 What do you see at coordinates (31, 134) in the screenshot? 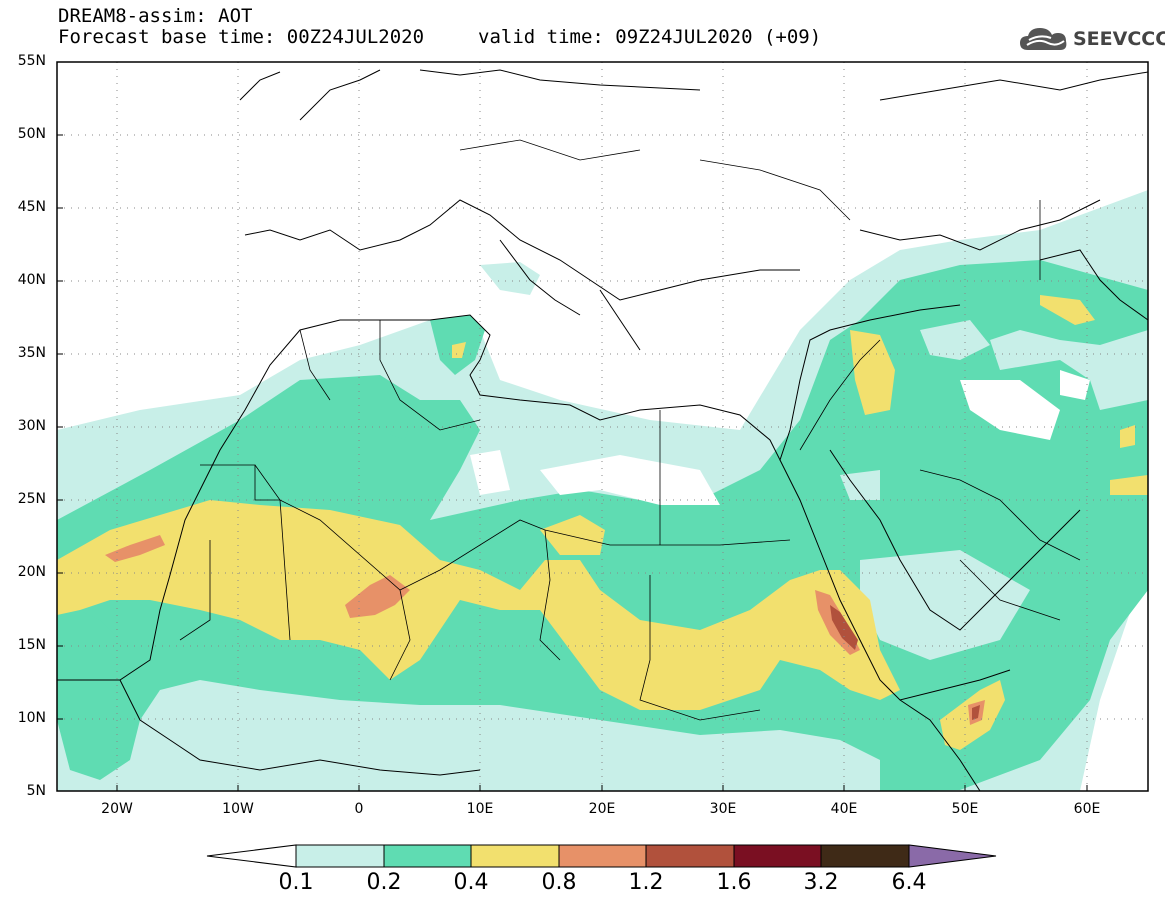
I see `lat-label: 50N` at bounding box center [31, 134].